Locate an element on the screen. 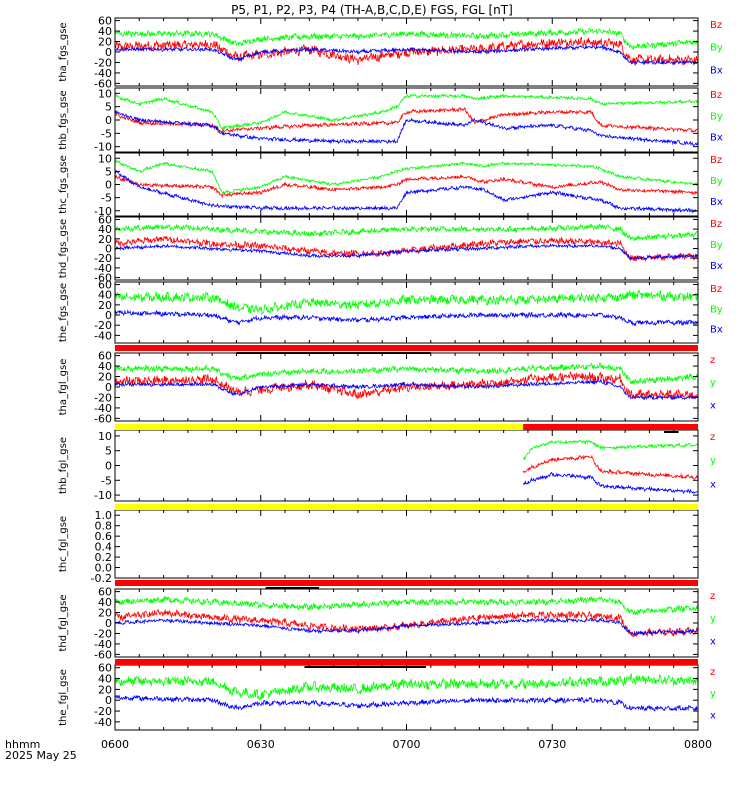 This screenshot has width=750, height=800. series-line-x-the_fgl_gse is located at coordinates (406, 703).